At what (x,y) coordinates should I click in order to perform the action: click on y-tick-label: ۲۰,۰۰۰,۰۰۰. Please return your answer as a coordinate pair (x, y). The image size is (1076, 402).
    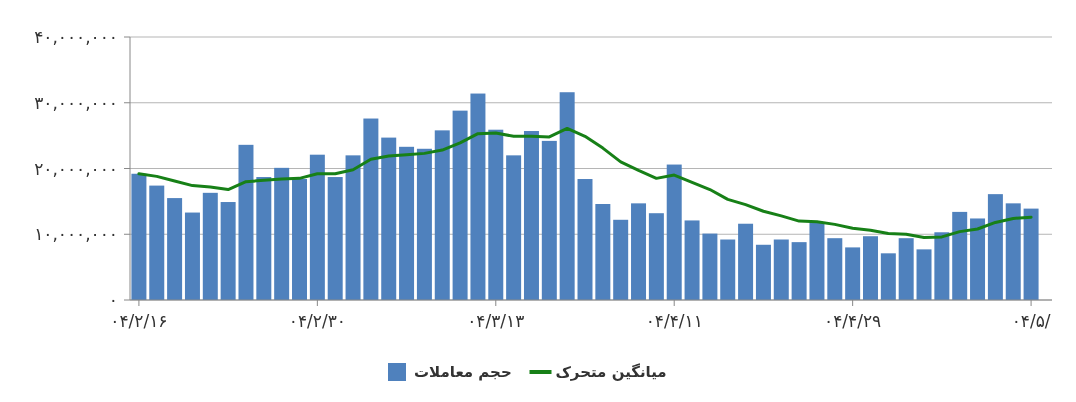
    Looking at the image, I should click on (76, 168).